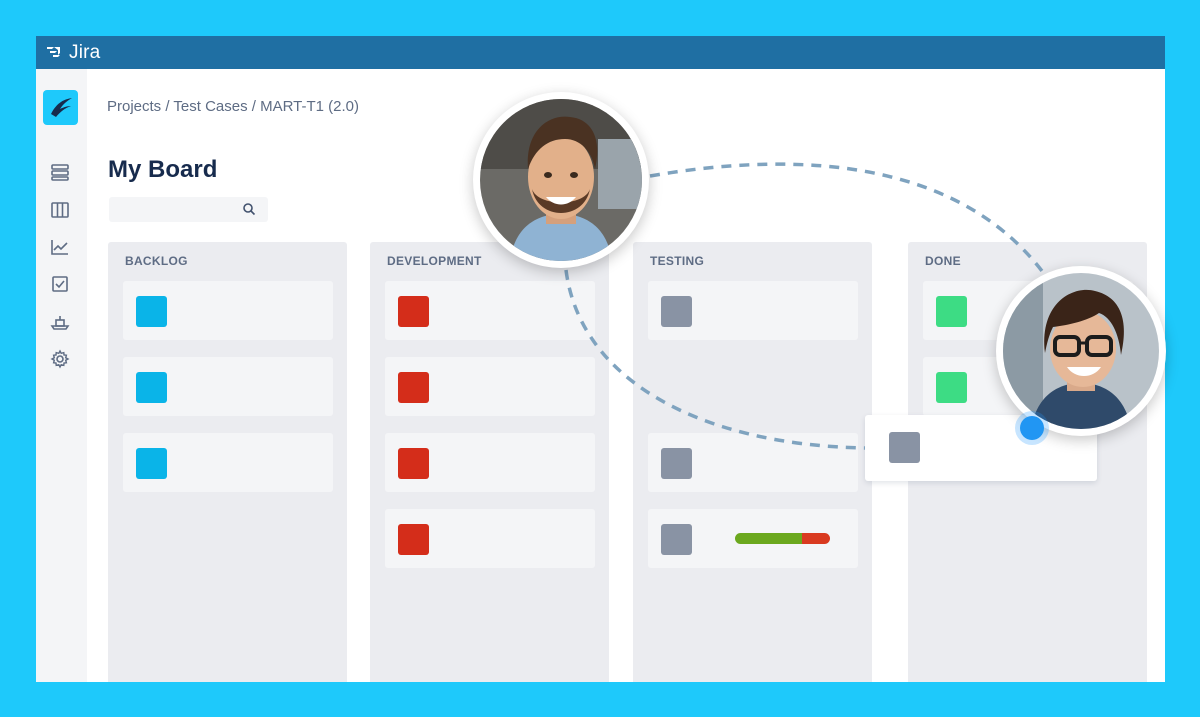 Image resolution: width=1200 pixels, height=717 pixels. Describe the element at coordinates (61, 375) in the screenshot. I see `sidebar` at that location.